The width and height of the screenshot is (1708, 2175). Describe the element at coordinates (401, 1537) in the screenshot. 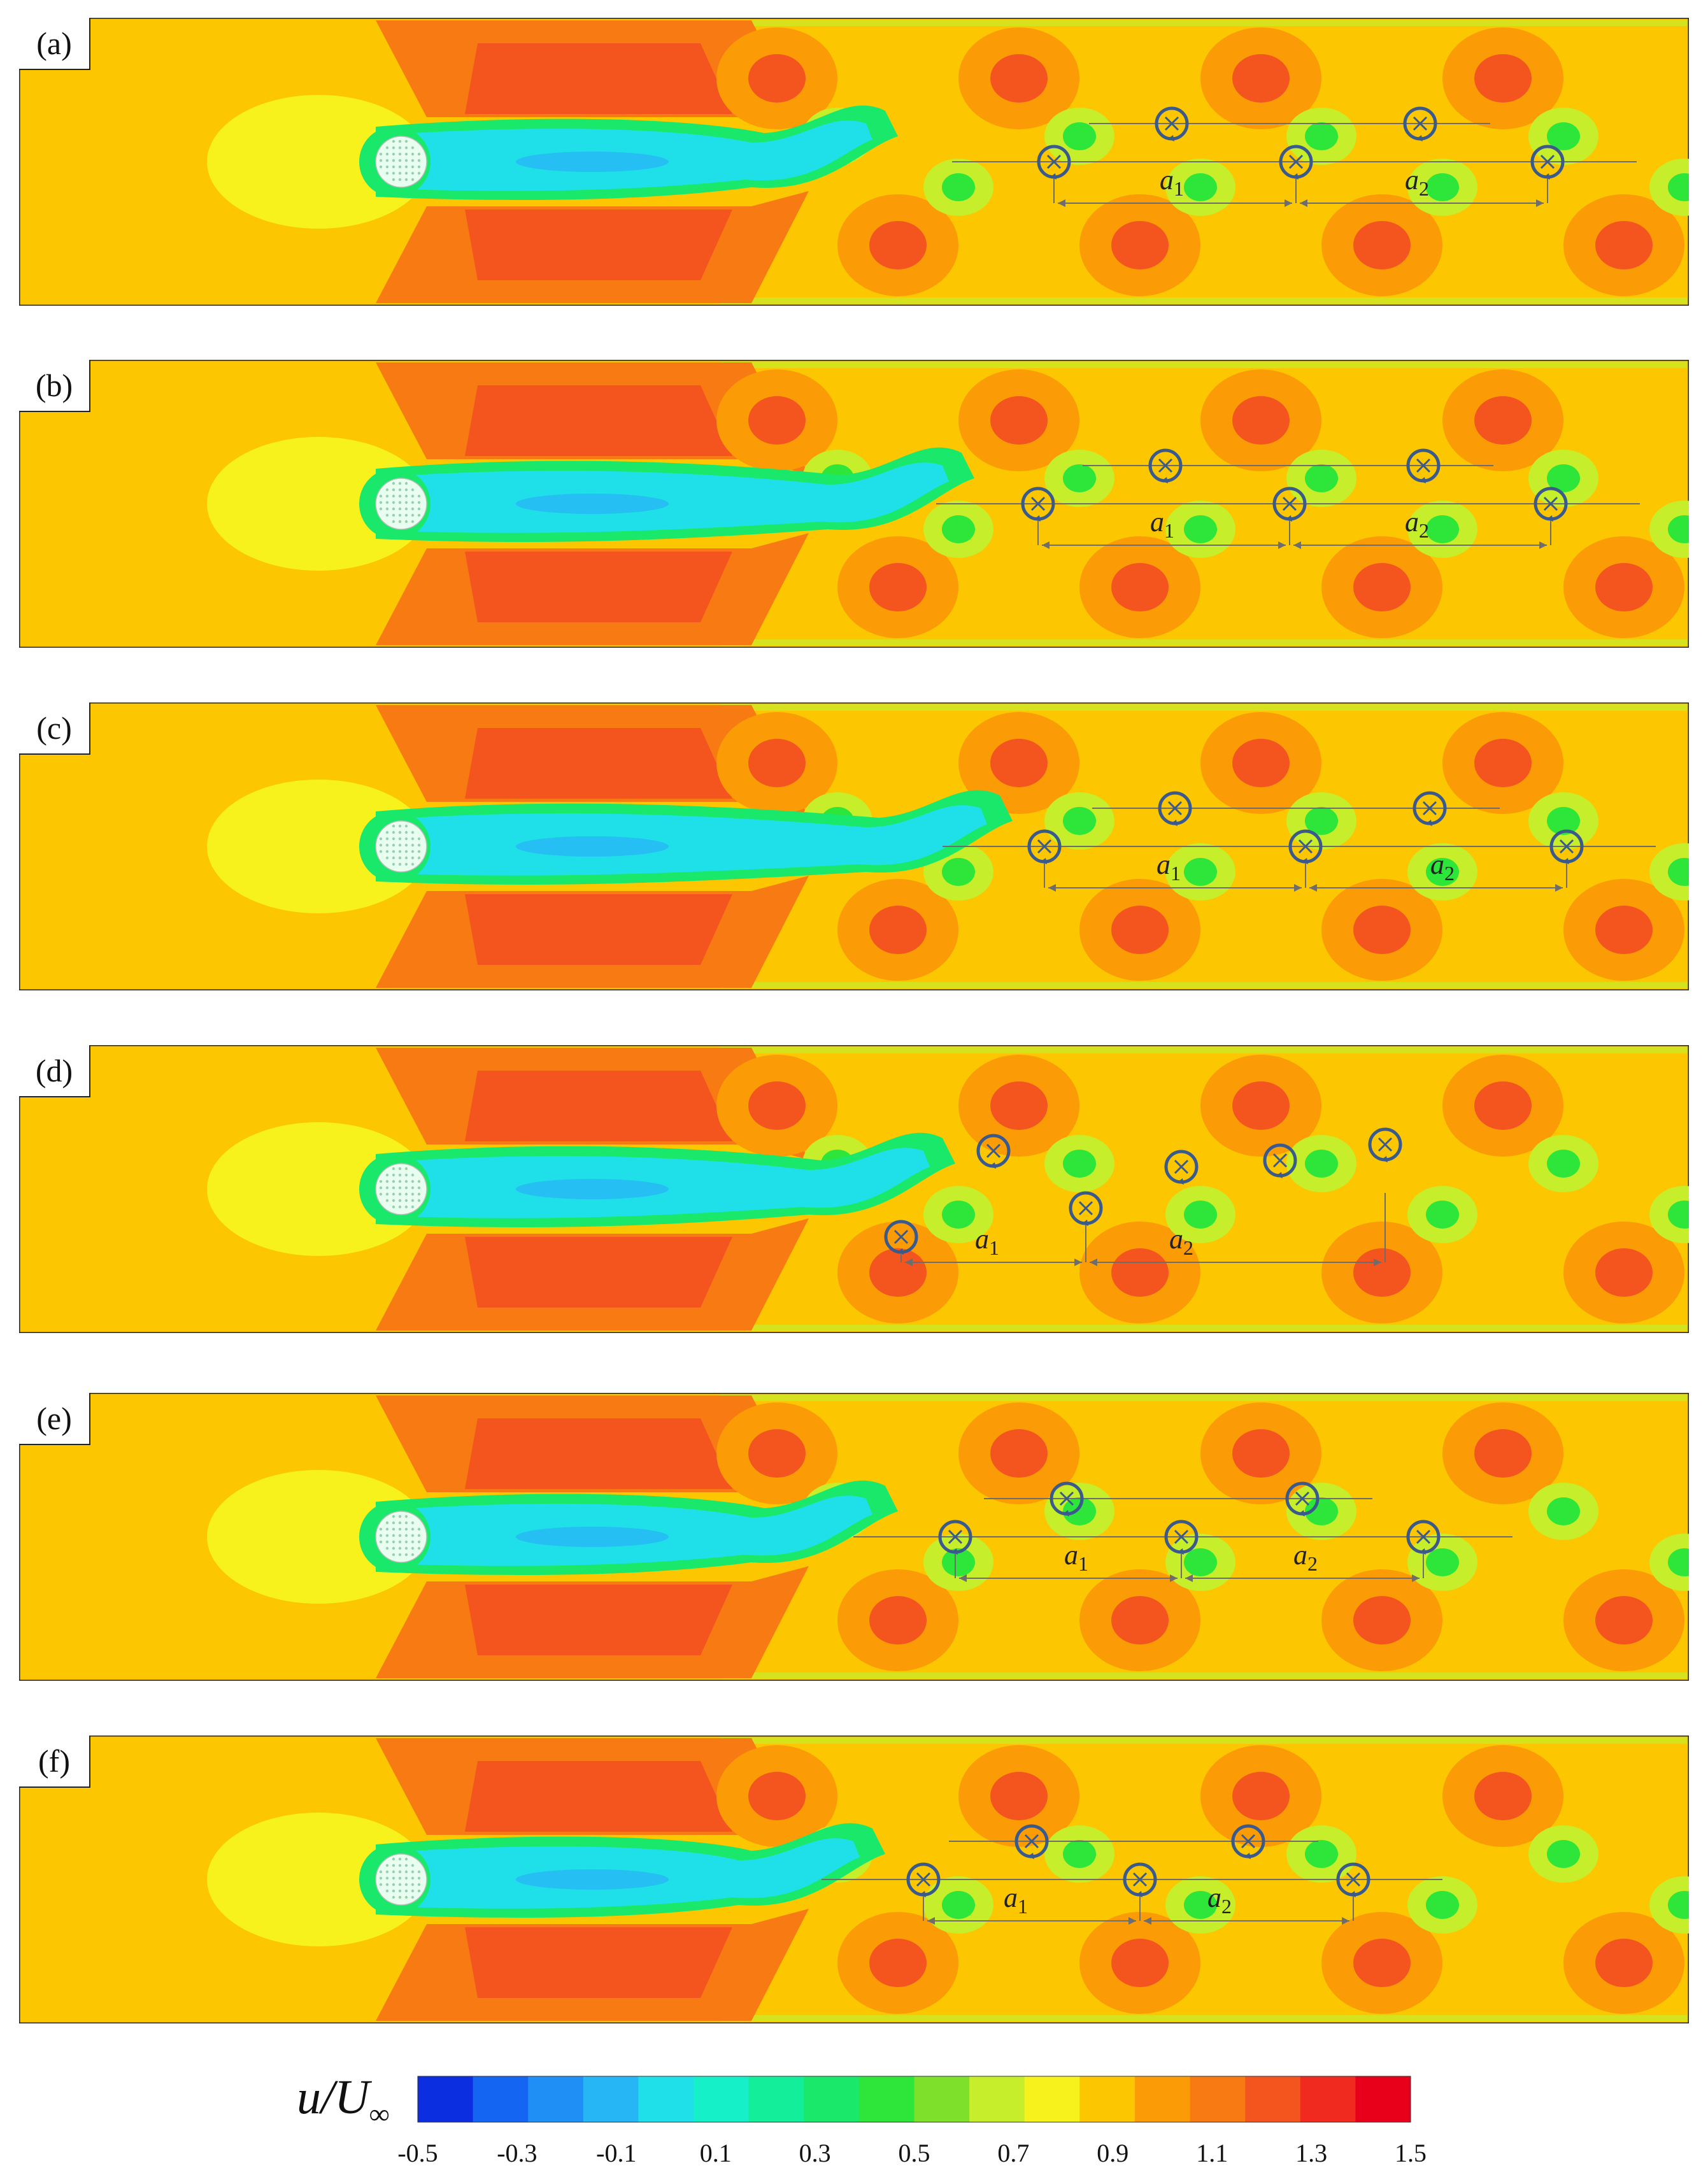

I see `porous-cylinder` at that location.